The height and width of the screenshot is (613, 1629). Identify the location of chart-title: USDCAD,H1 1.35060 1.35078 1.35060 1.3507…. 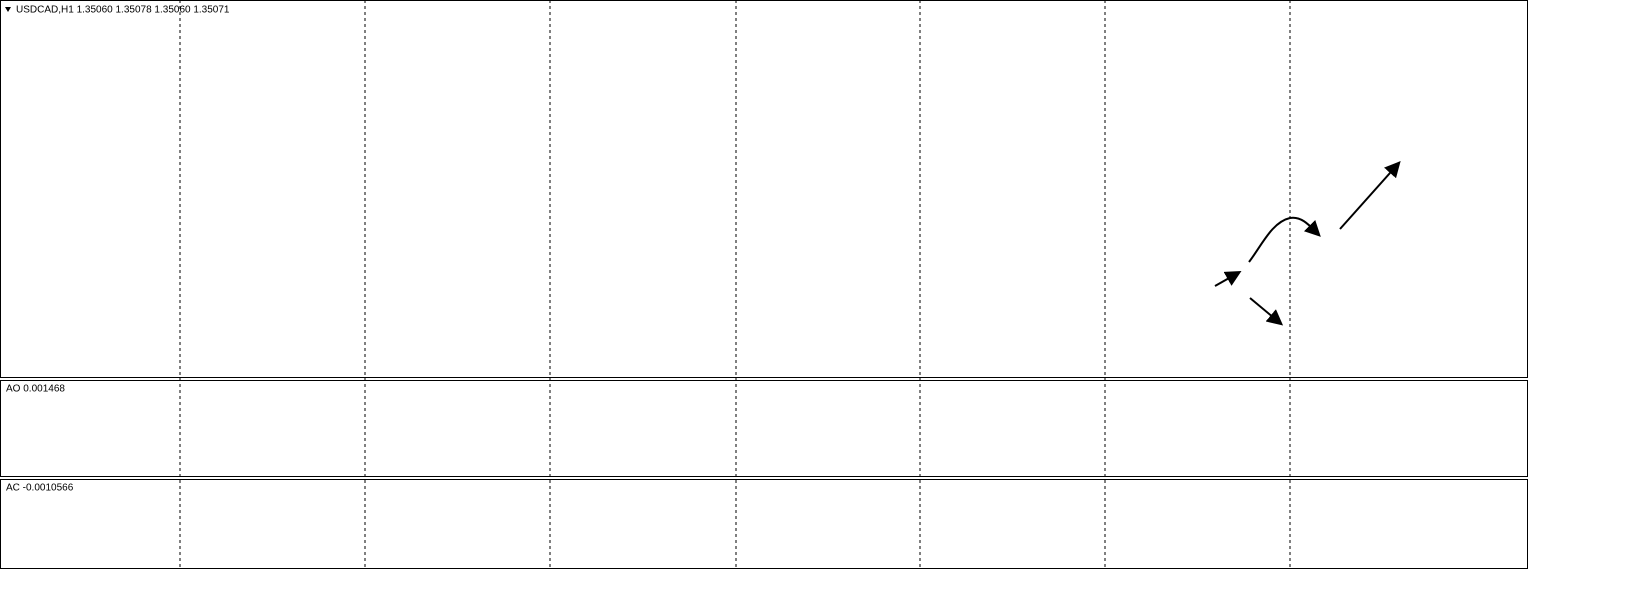
(123, 10).